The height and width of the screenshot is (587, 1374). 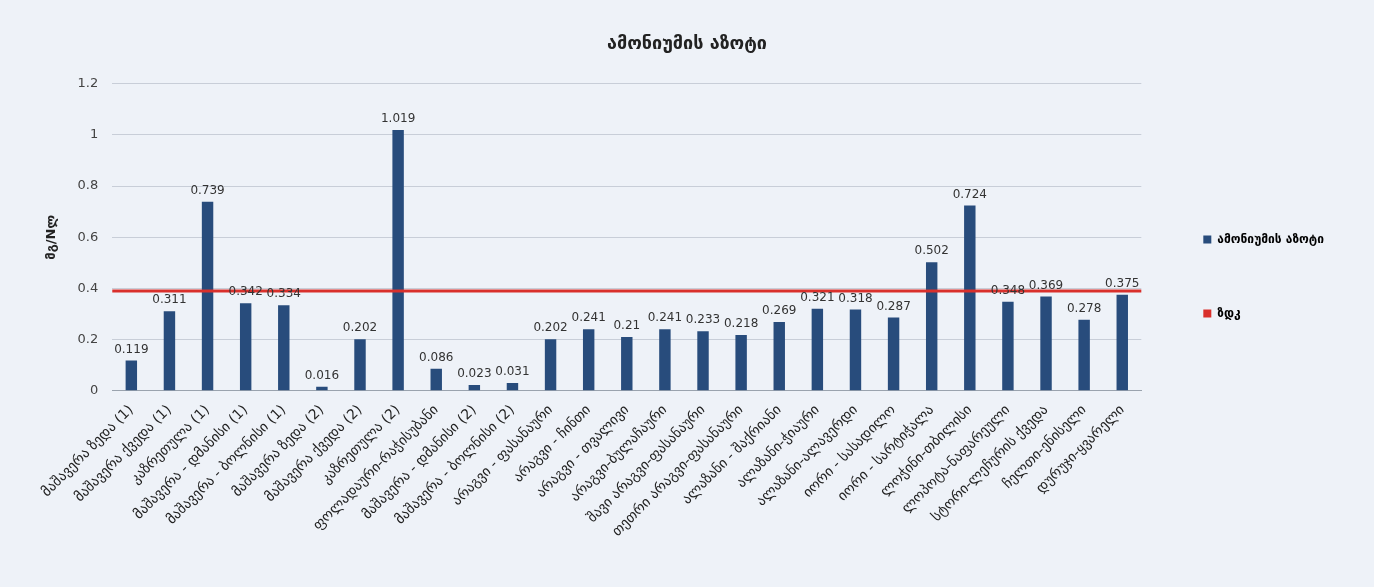 I want to click on data-label: 0.016, so click(x=322, y=374).